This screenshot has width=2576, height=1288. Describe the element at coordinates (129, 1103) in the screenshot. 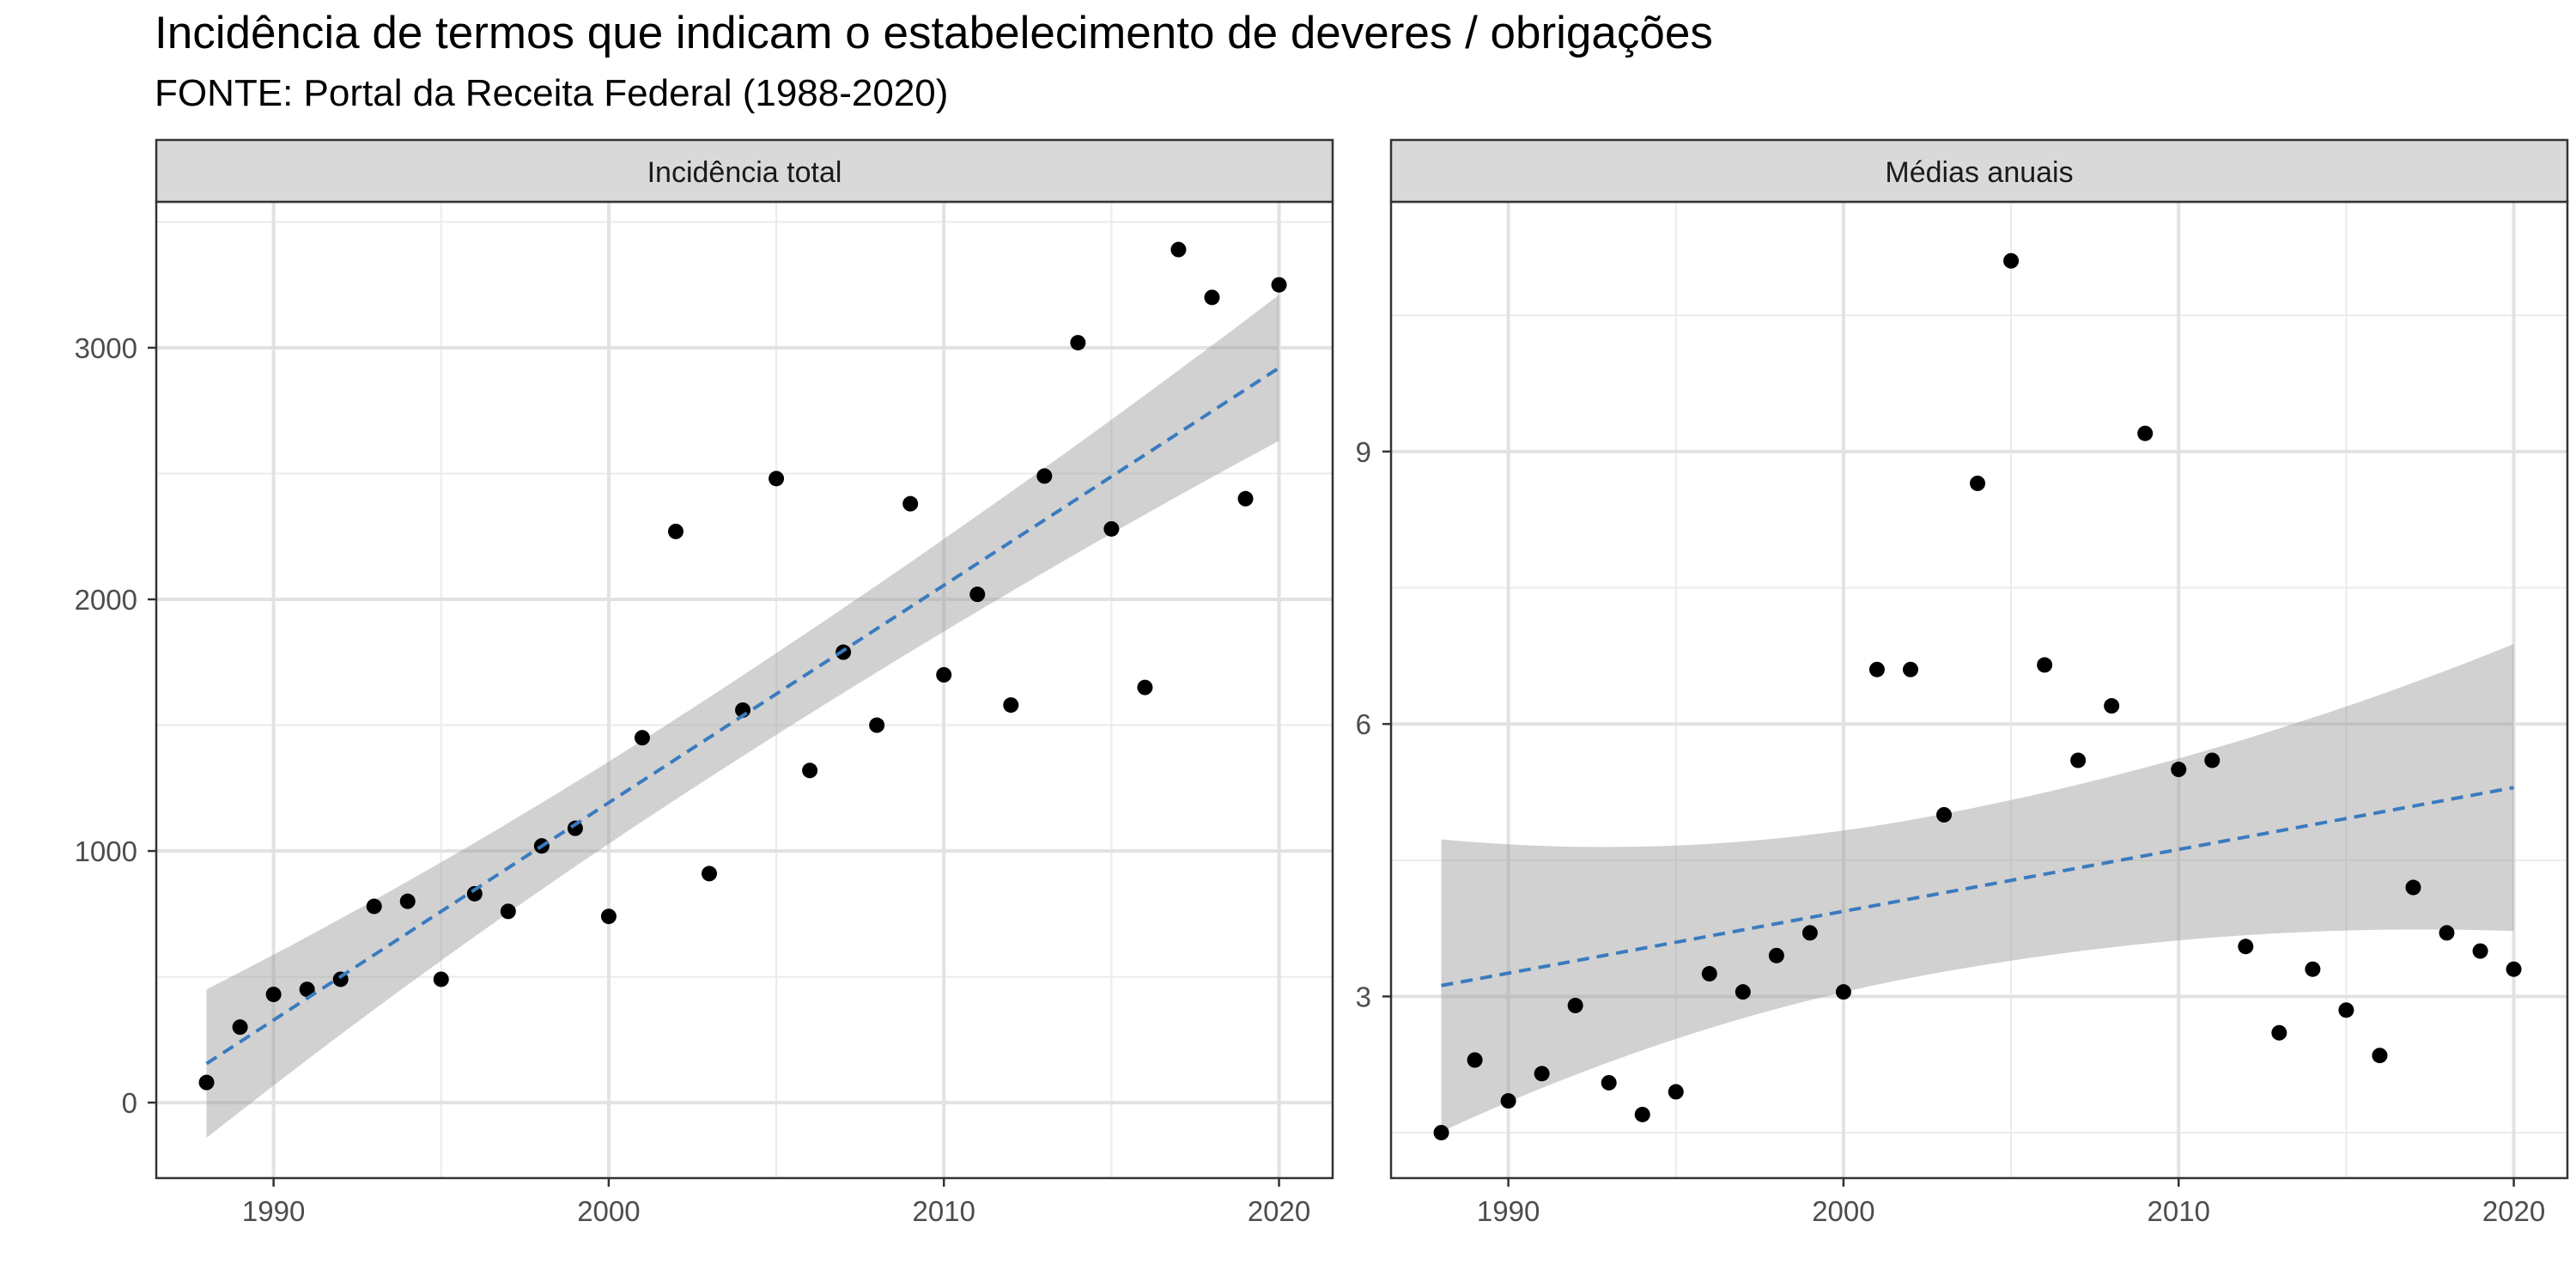

I see `y-tick-label: 0` at that location.